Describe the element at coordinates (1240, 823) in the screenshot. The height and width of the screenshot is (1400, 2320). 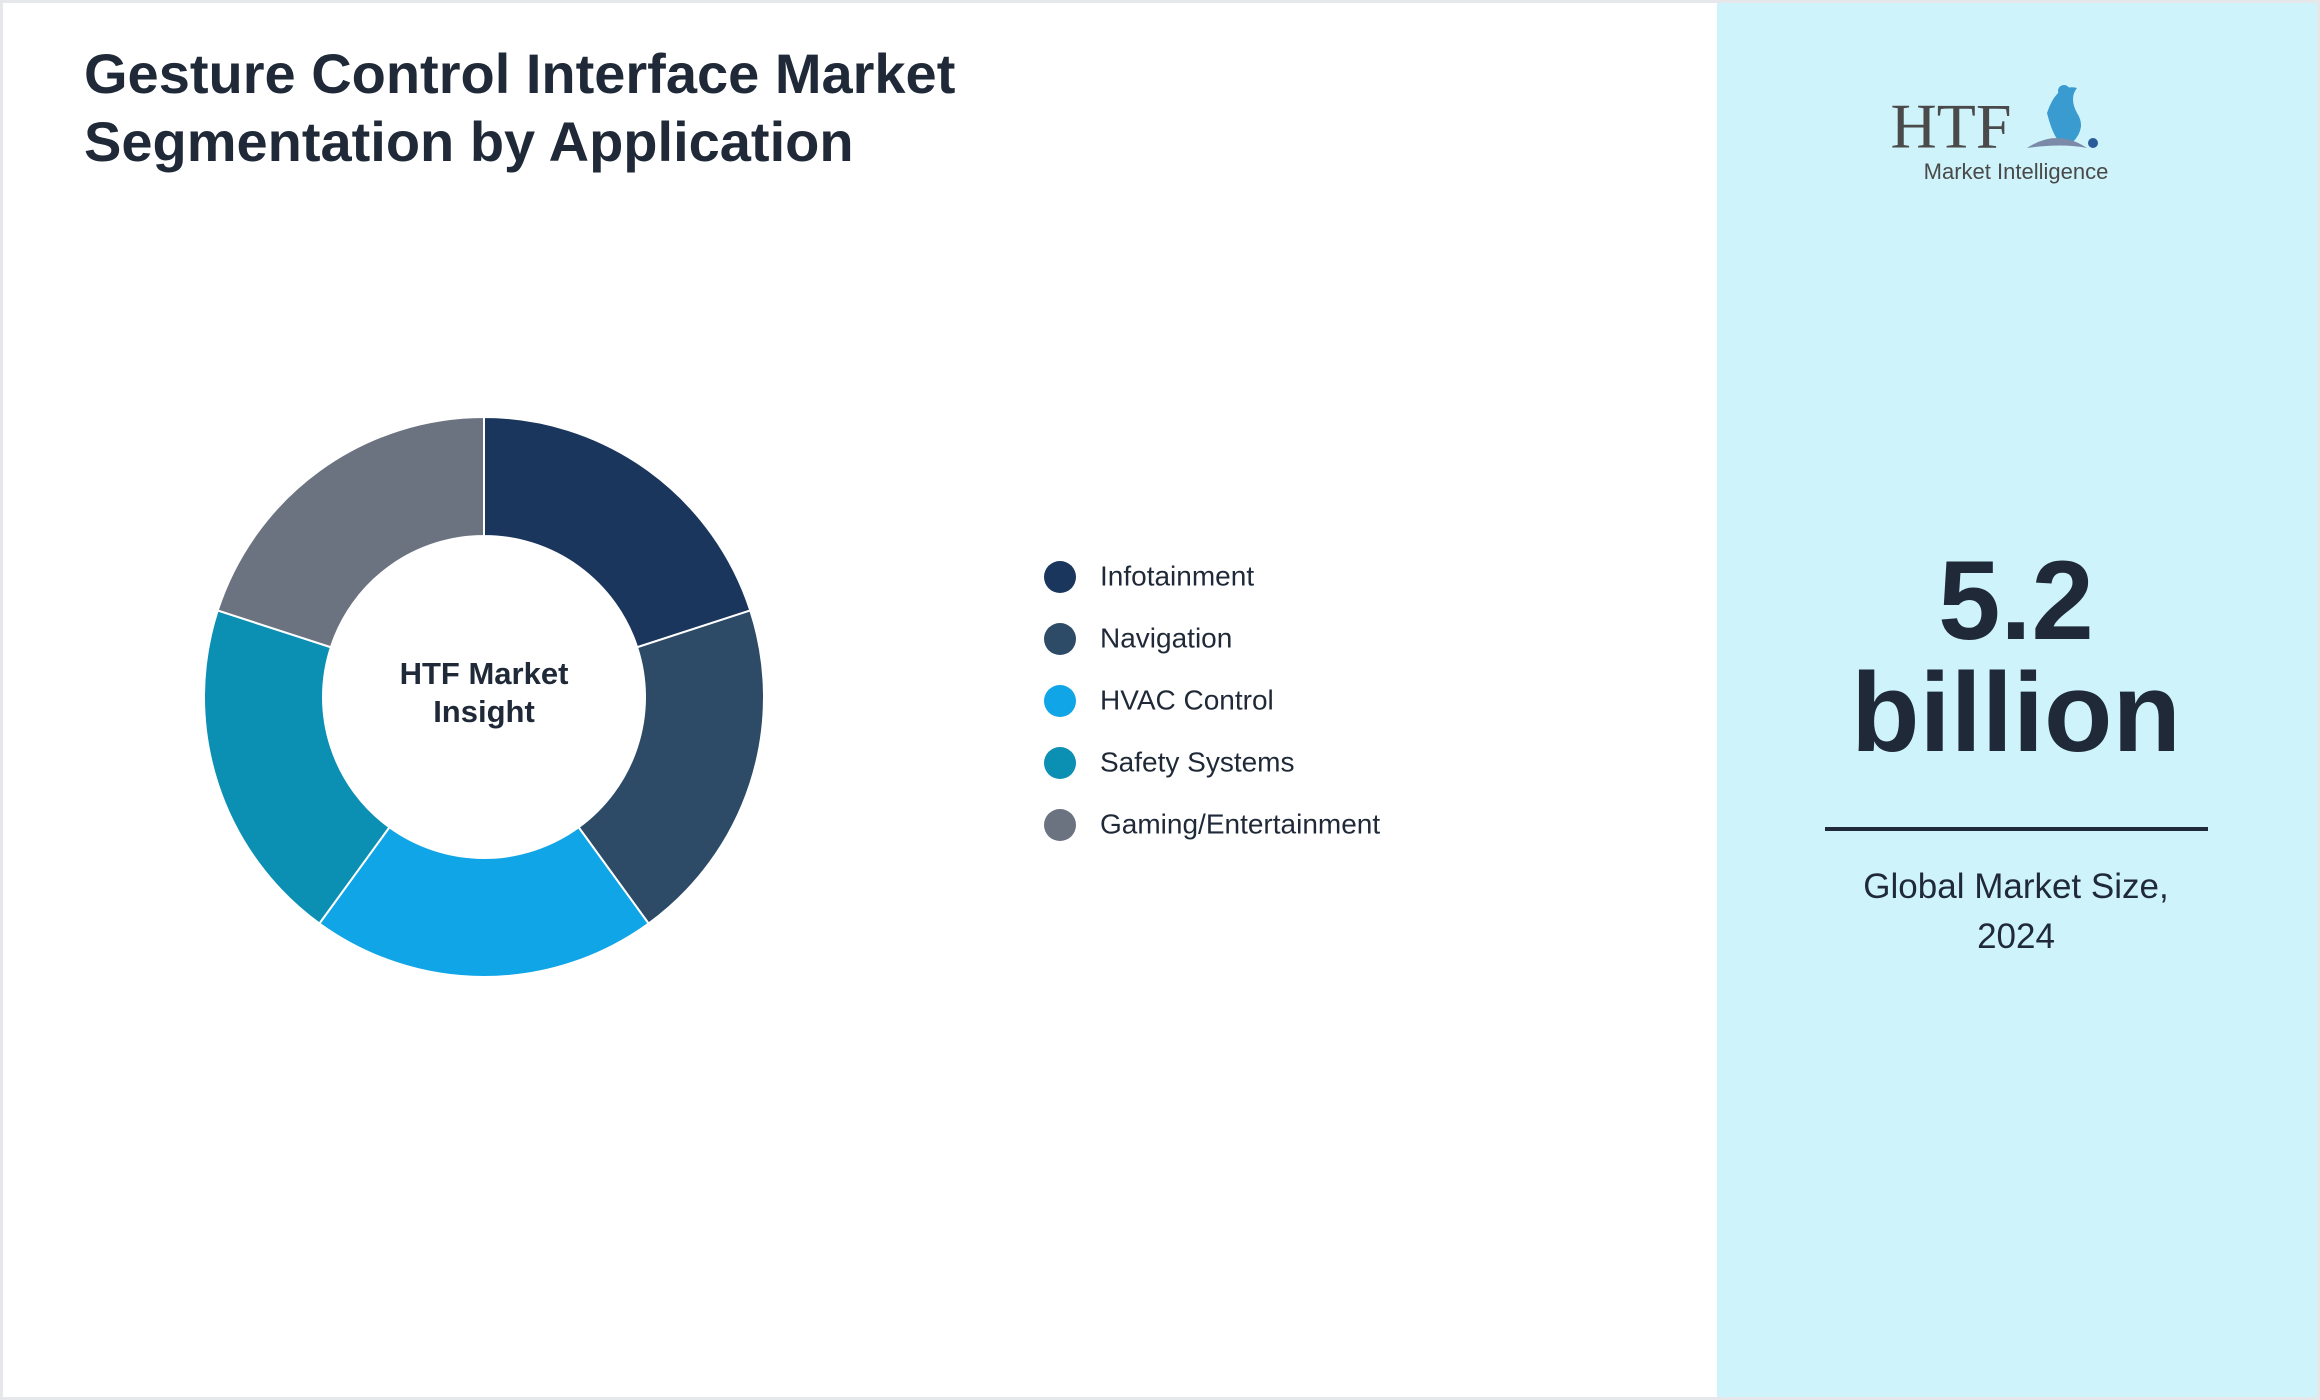
I see `legend-label: Gaming/Entertainment` at that location.